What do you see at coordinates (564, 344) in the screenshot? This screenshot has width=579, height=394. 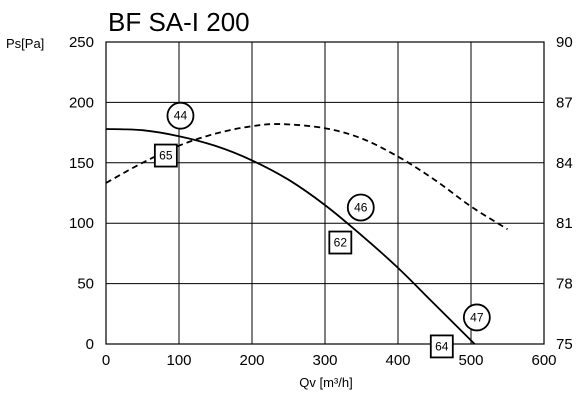 I see `y2-tick-label: 75` at bounding box center [564, 344].